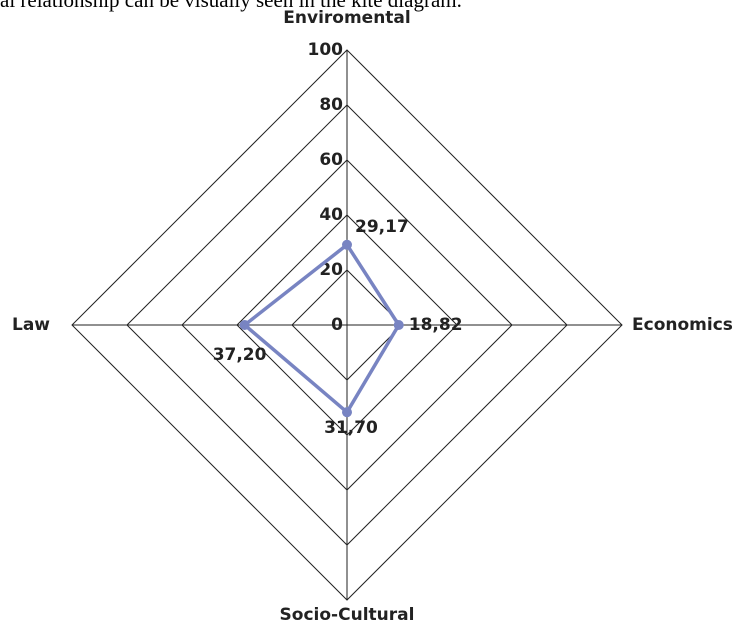  Describe the element at coordinates (351, 428) in the screenshot. I see `data-label: 31,70` at that location.